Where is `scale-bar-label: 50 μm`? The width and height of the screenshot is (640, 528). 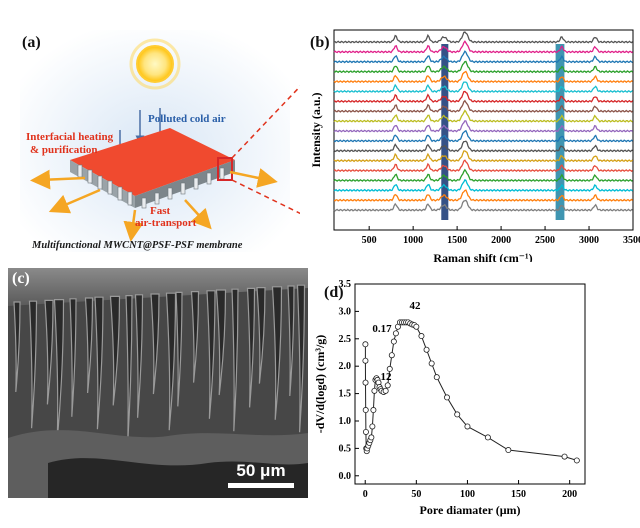 scale-bar-label: 50 μm is located at coordinates (261, 470).